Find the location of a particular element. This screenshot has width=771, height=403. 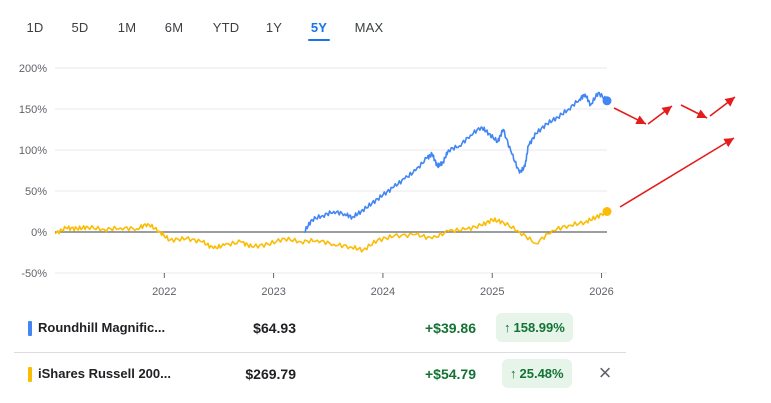

y-tick-label: 50% is located at coordinates (36, 192).